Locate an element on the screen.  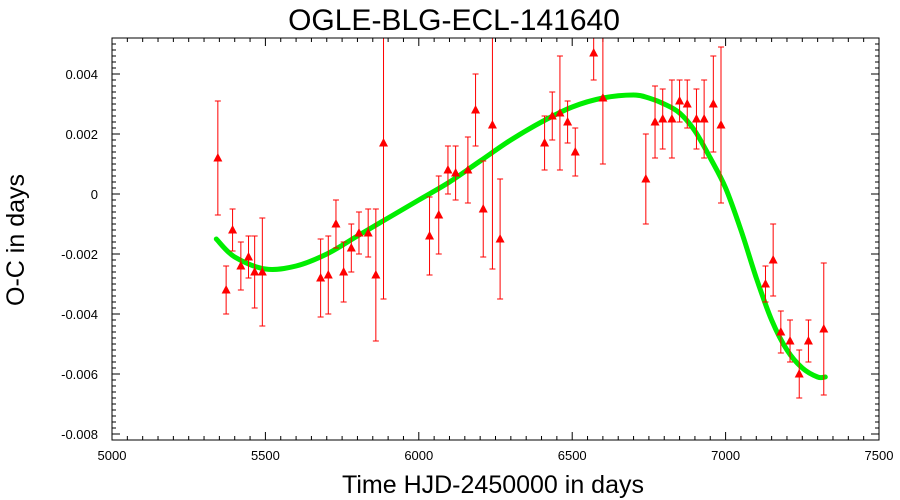
x-tick-label: 6500 is located at coordinates (572, 455).